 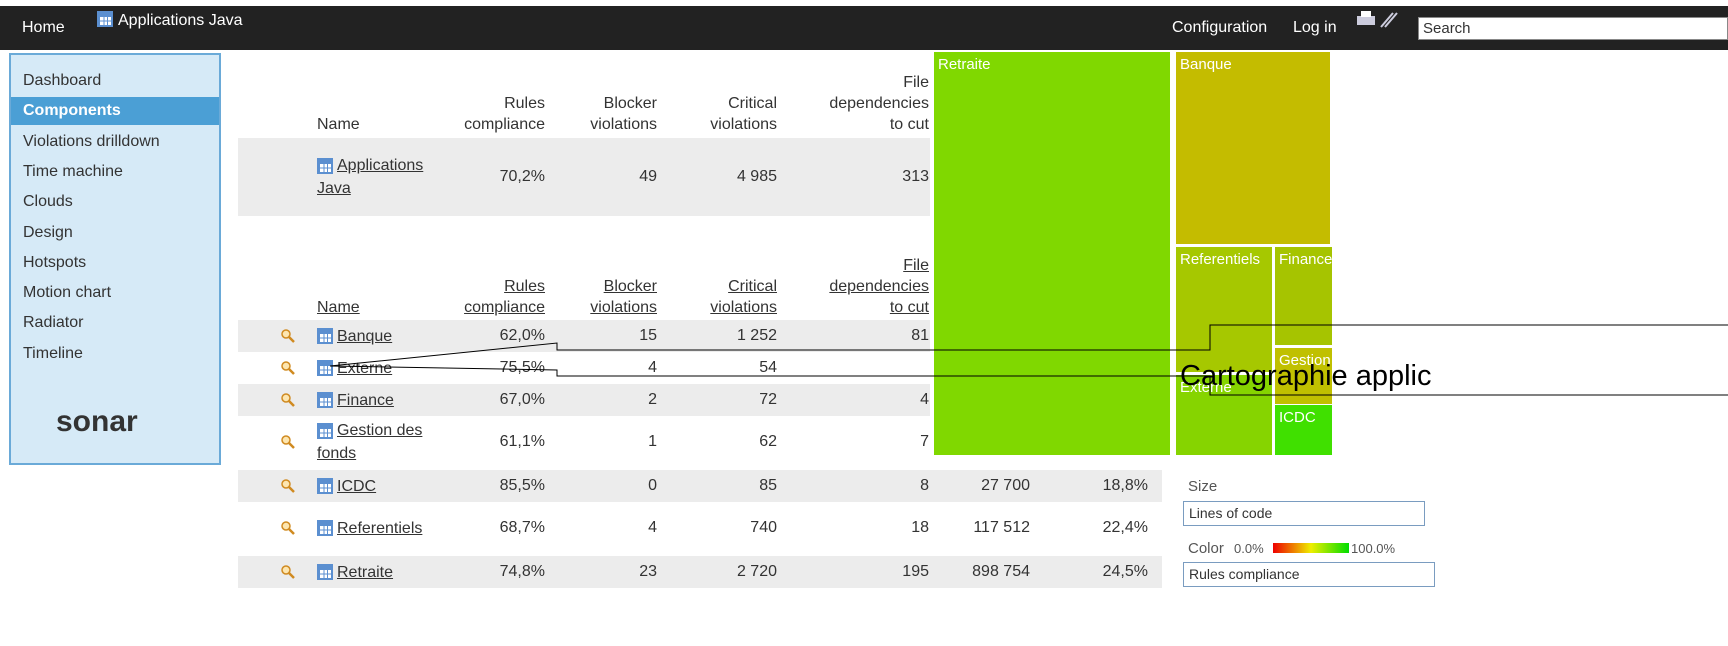 I want to click on component-name: Applications Java, so click(x=372, y=177).